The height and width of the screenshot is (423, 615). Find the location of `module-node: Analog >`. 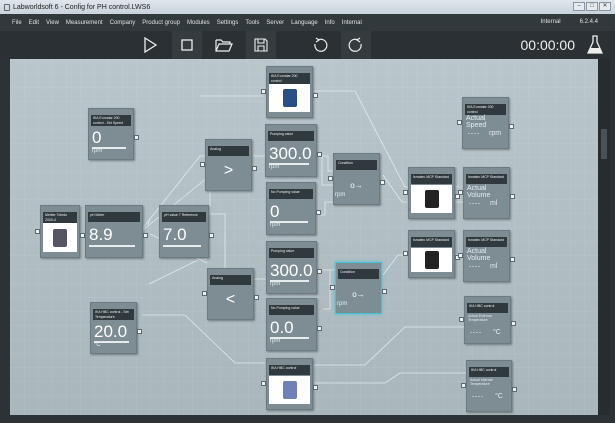

module-node: Analog > is located at coordinates (228, 165).